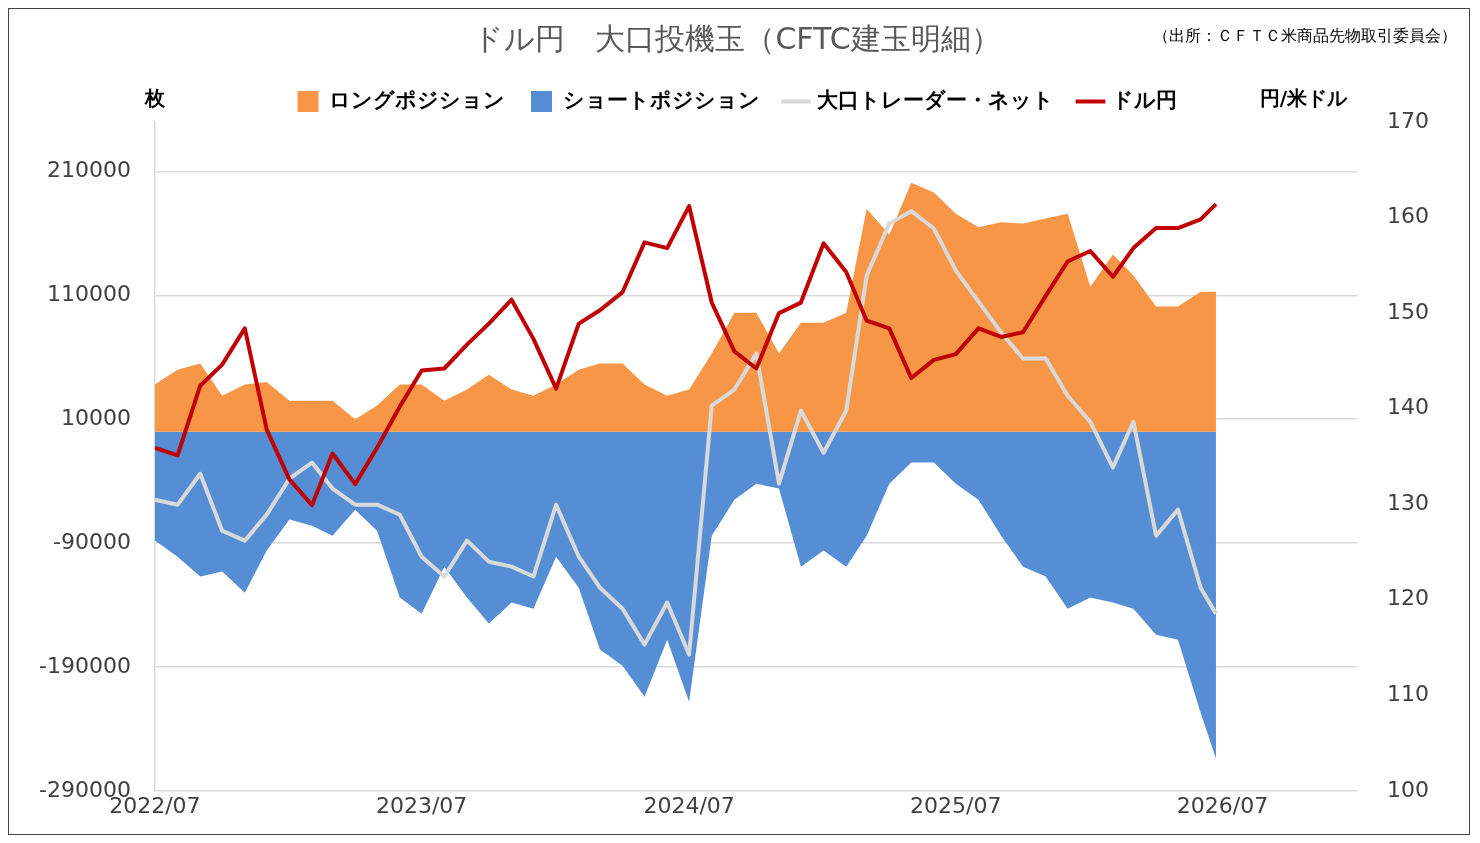 The image size is (1480, 843). What do you see at coordinates (1408, 789) in the screenshot?
I see `y2-tick-label: 100` at bounding box center [1408, 789].